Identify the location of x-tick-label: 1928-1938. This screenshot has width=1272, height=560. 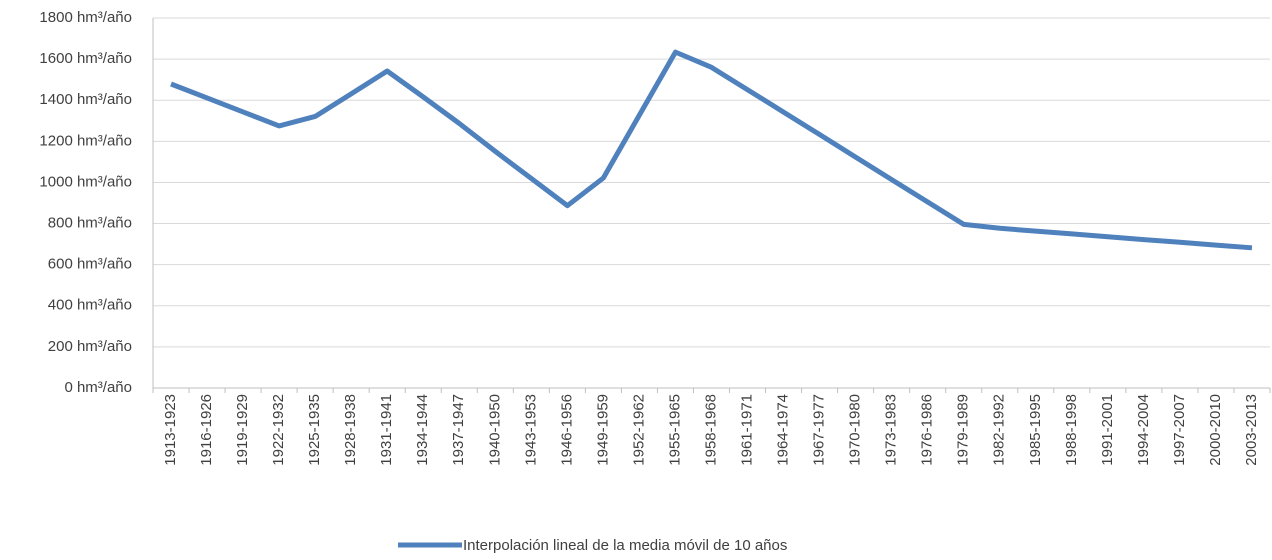
(350, 430).